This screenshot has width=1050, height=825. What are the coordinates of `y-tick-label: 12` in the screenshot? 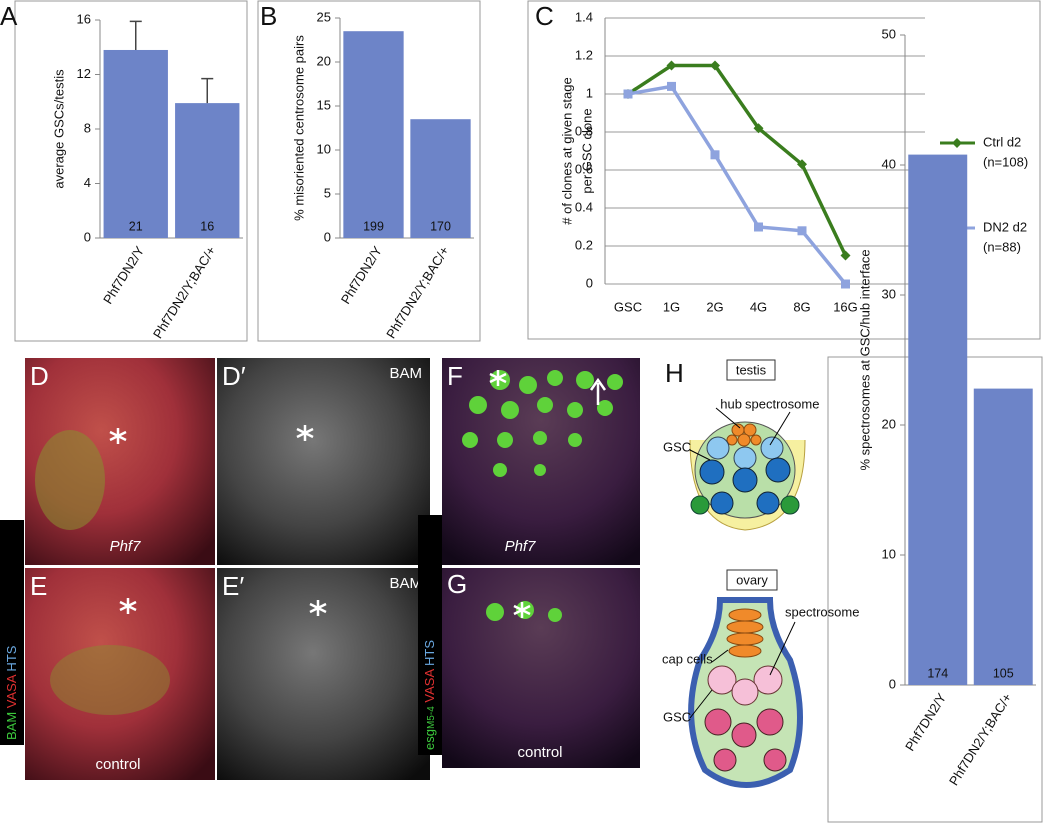 It's located at (84, 73).